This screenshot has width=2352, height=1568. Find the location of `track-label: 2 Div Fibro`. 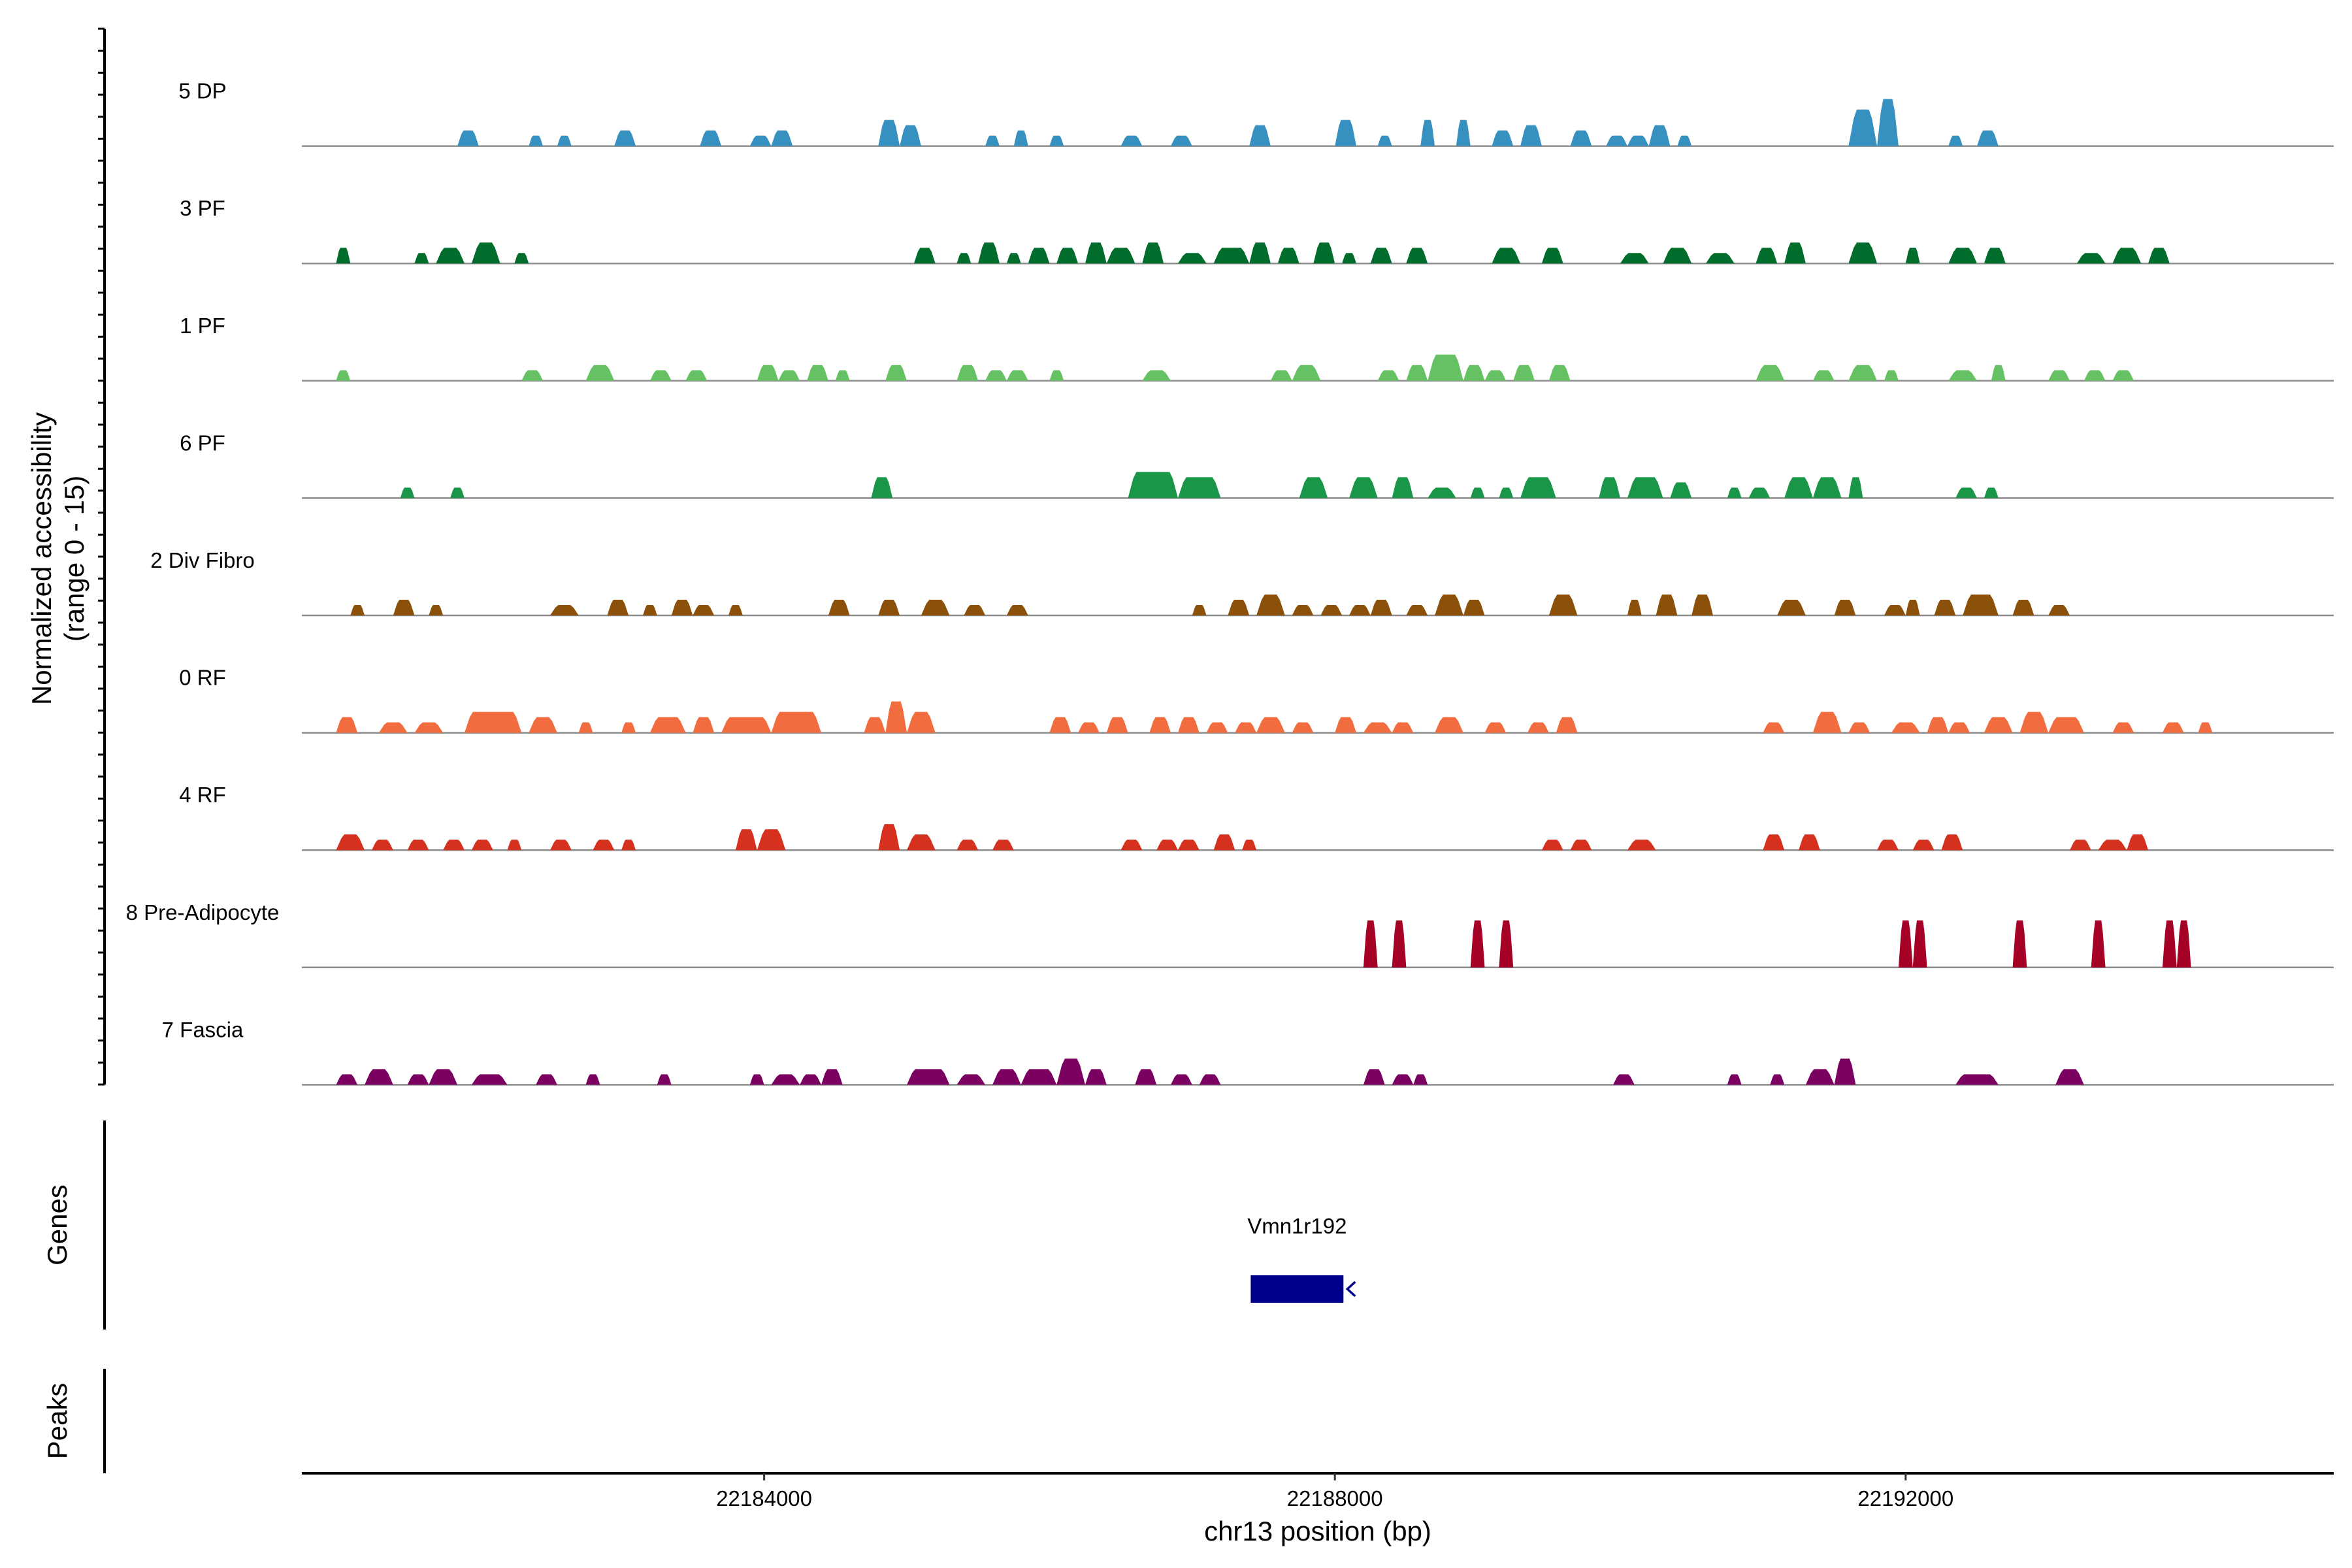

track-label: 2 Div Fibro is located at coordinates (202, 560).